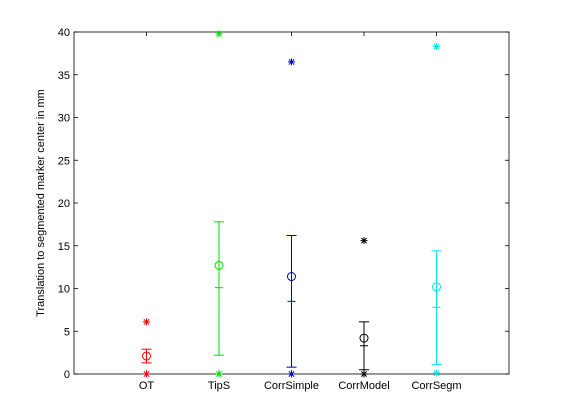  I want to click on x-tick-label: CorrSimple, so click(291, 386).